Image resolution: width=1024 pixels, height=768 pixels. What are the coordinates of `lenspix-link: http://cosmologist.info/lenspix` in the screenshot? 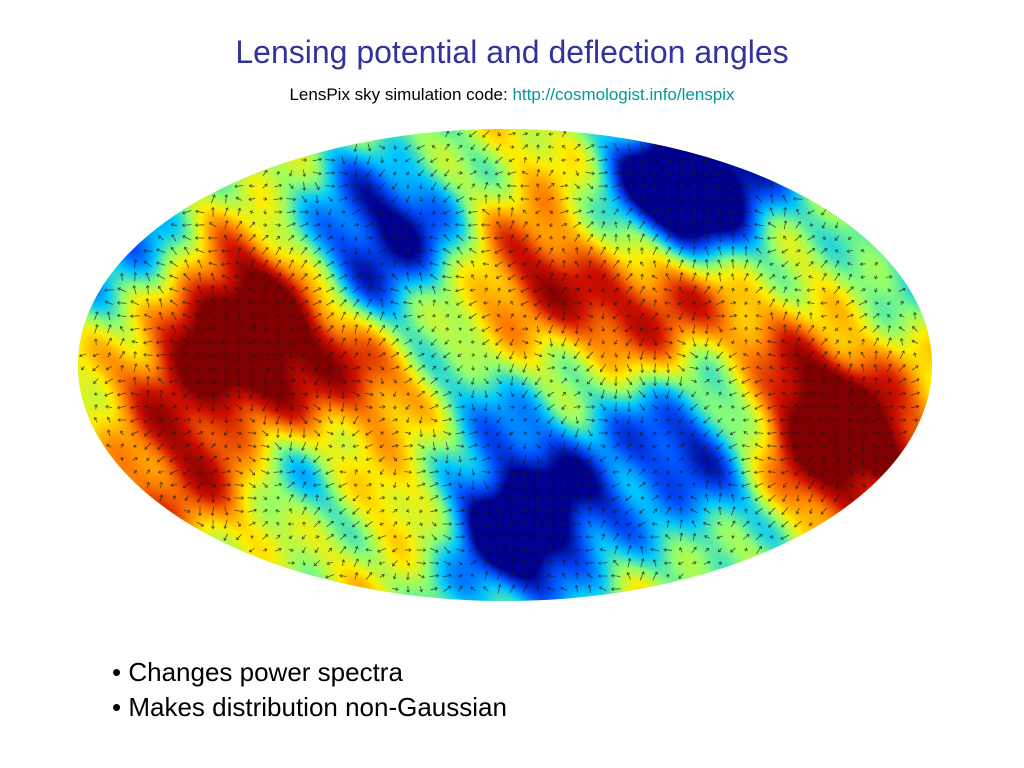 It's located at (623, 94).